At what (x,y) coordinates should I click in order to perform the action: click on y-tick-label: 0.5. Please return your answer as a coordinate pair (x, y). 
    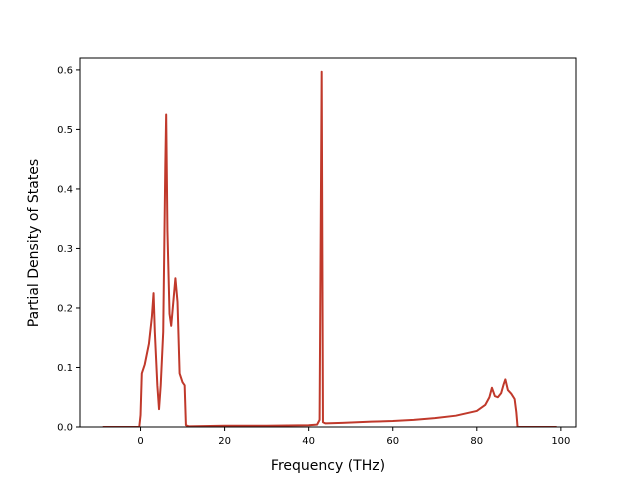
    Looking at the image, I should click on (65, 130).